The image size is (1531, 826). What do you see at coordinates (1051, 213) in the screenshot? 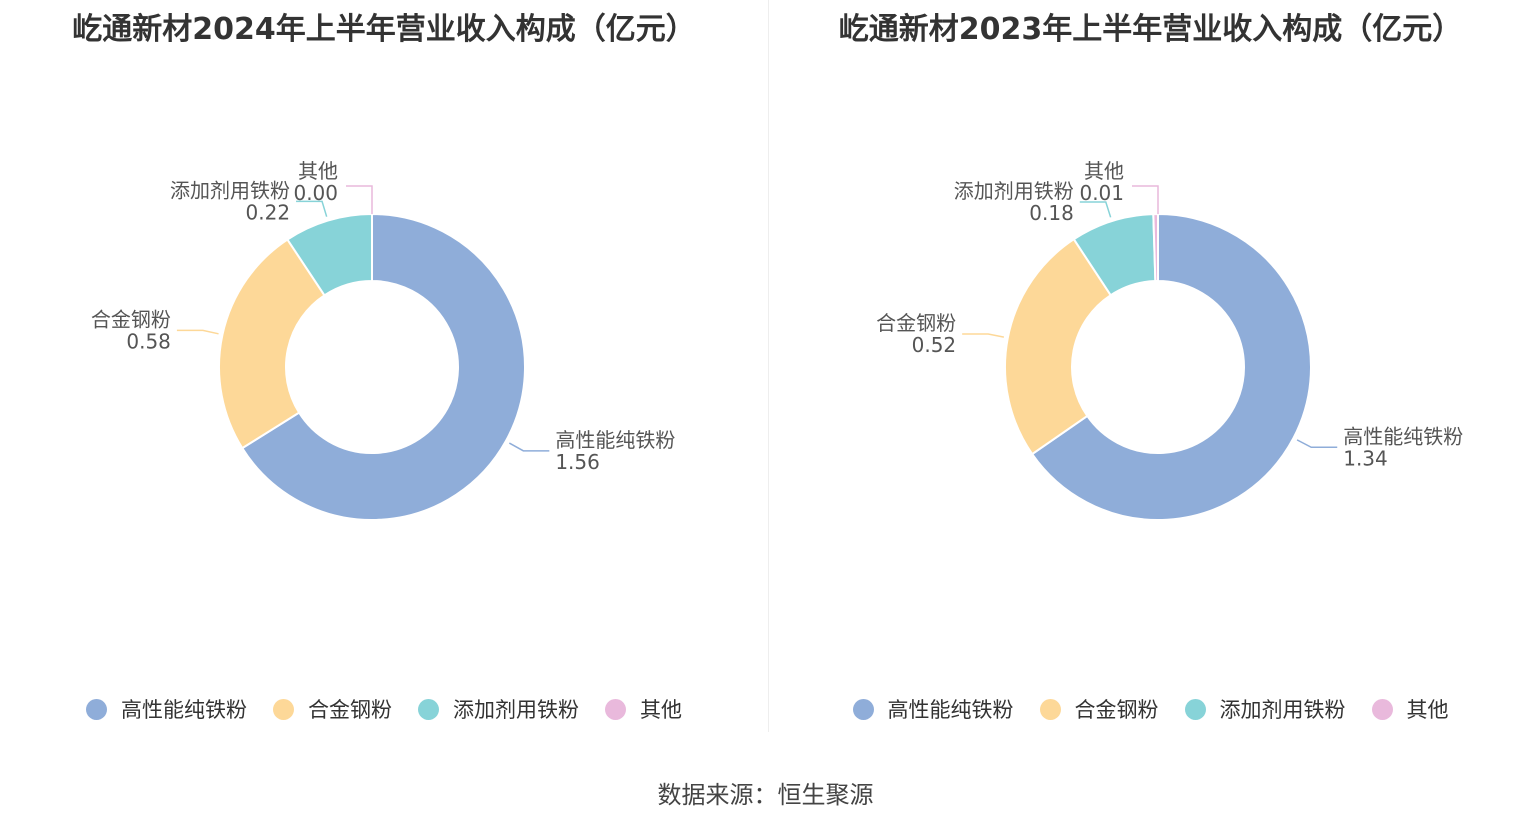
I see `slice-value-label: 0.18` at bounding box center [1051, 213].